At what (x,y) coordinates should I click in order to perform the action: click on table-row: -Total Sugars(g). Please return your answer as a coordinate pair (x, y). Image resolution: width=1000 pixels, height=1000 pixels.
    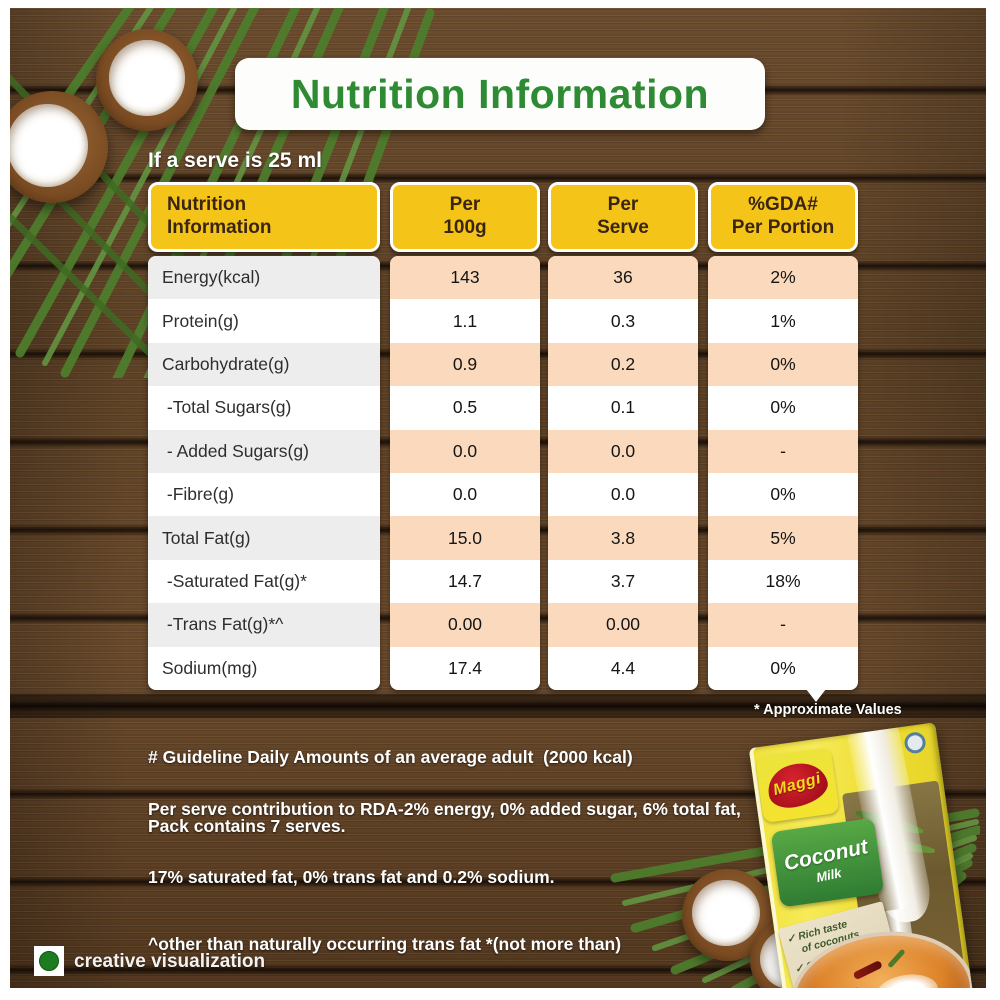
    Looking at the image, I should click on (264, 407).